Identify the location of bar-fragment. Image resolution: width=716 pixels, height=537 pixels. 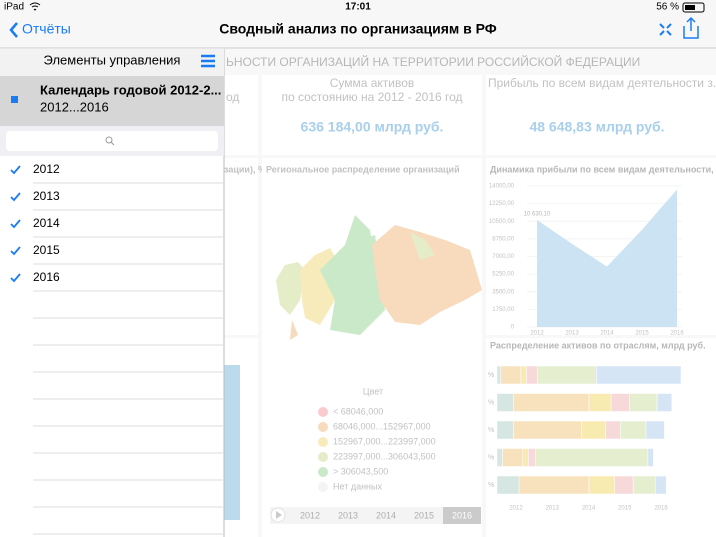
(232, 442).